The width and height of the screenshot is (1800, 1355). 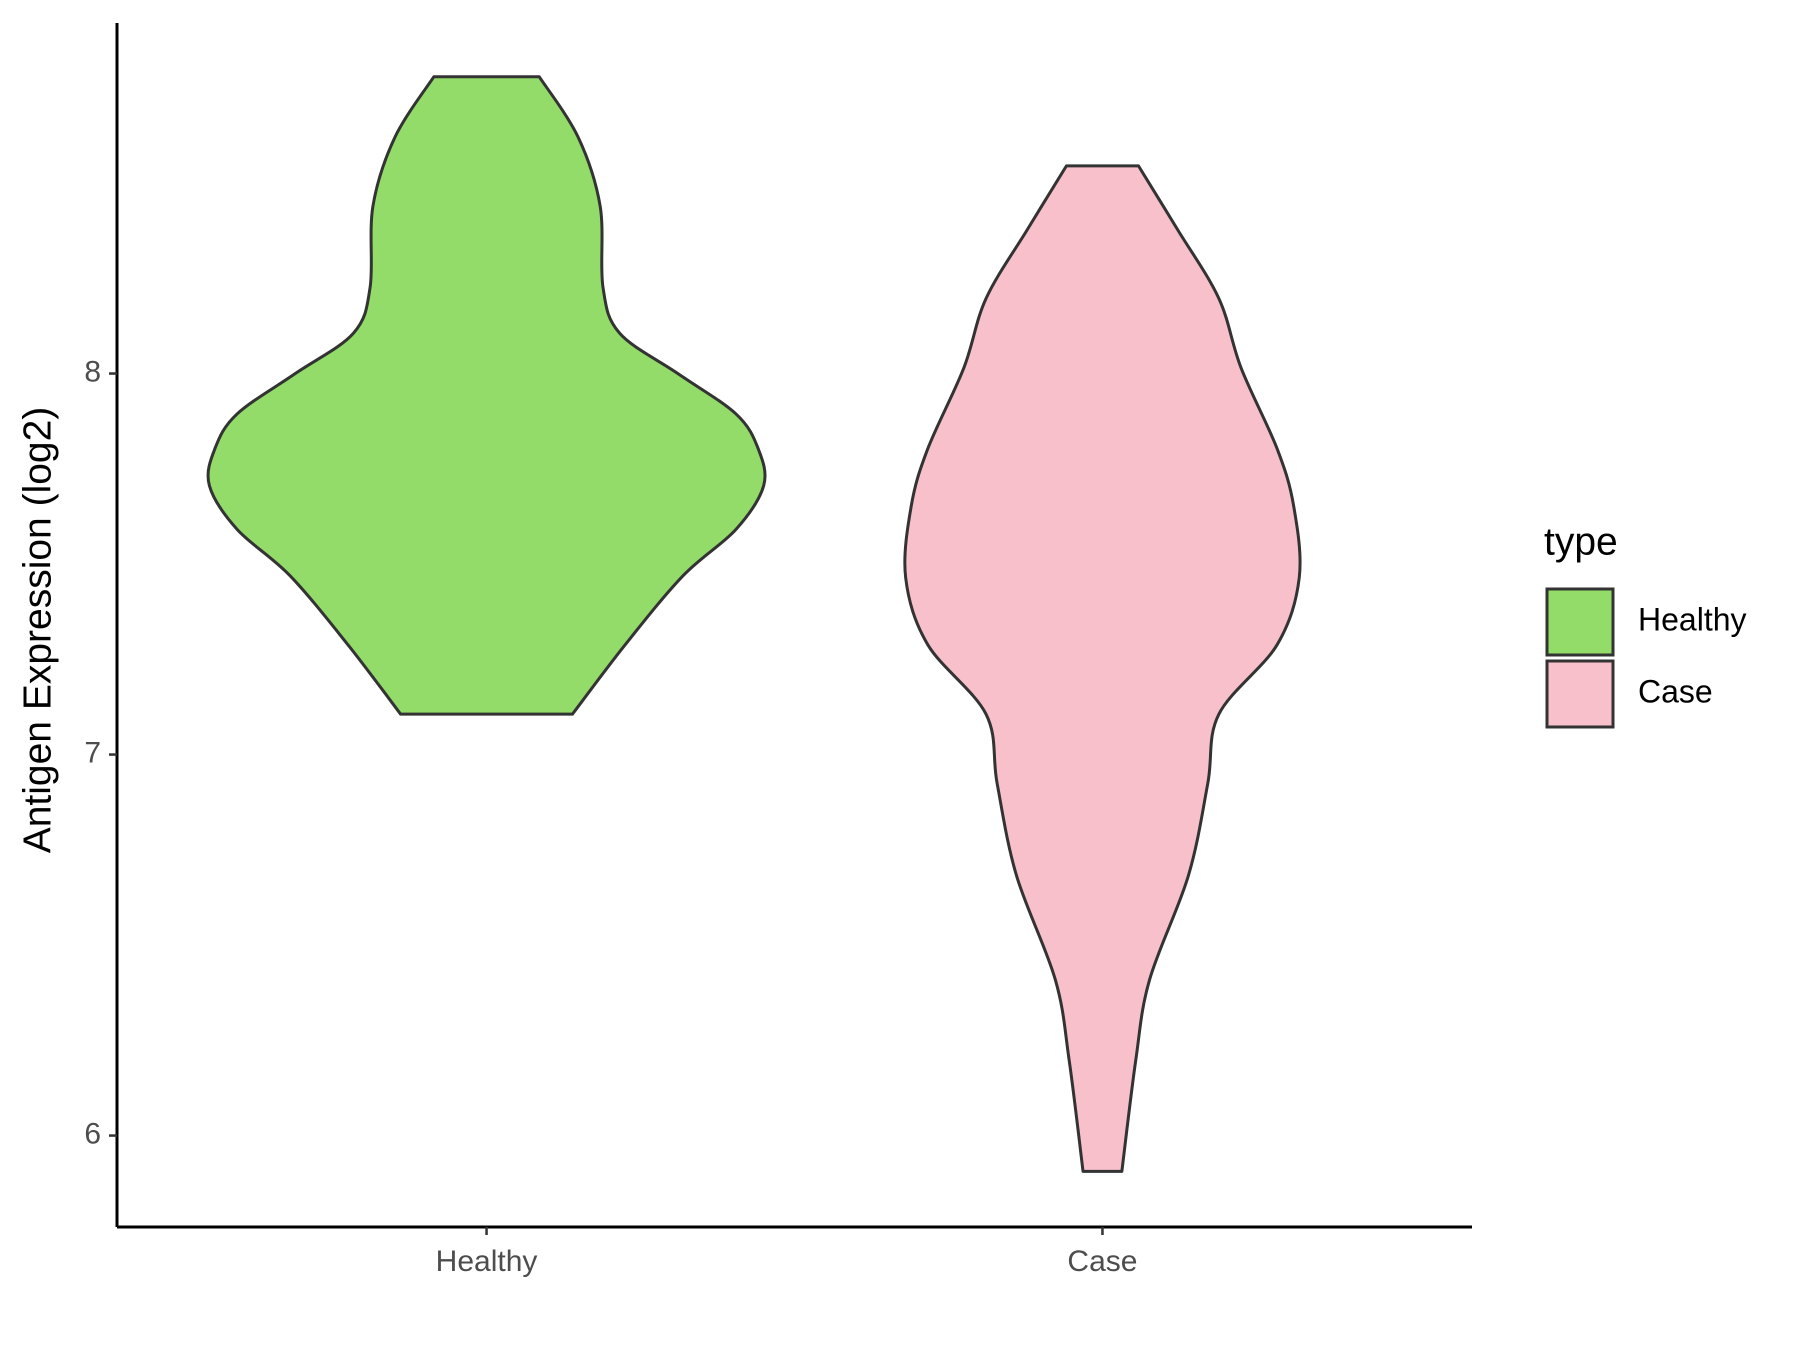 What do you see at coordinates (1675, 691) in the screenshot?
I see `legend-label: Case` at bounding box center [1675, 691].